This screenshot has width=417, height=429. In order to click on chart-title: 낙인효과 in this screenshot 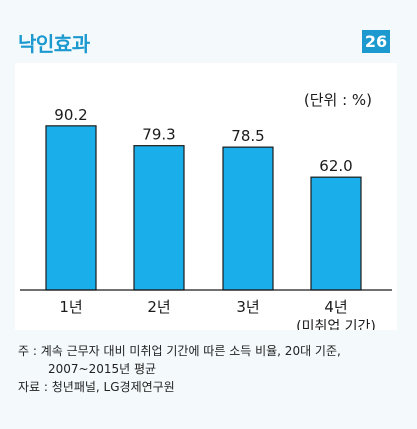, I will do `click(54, 44)`.